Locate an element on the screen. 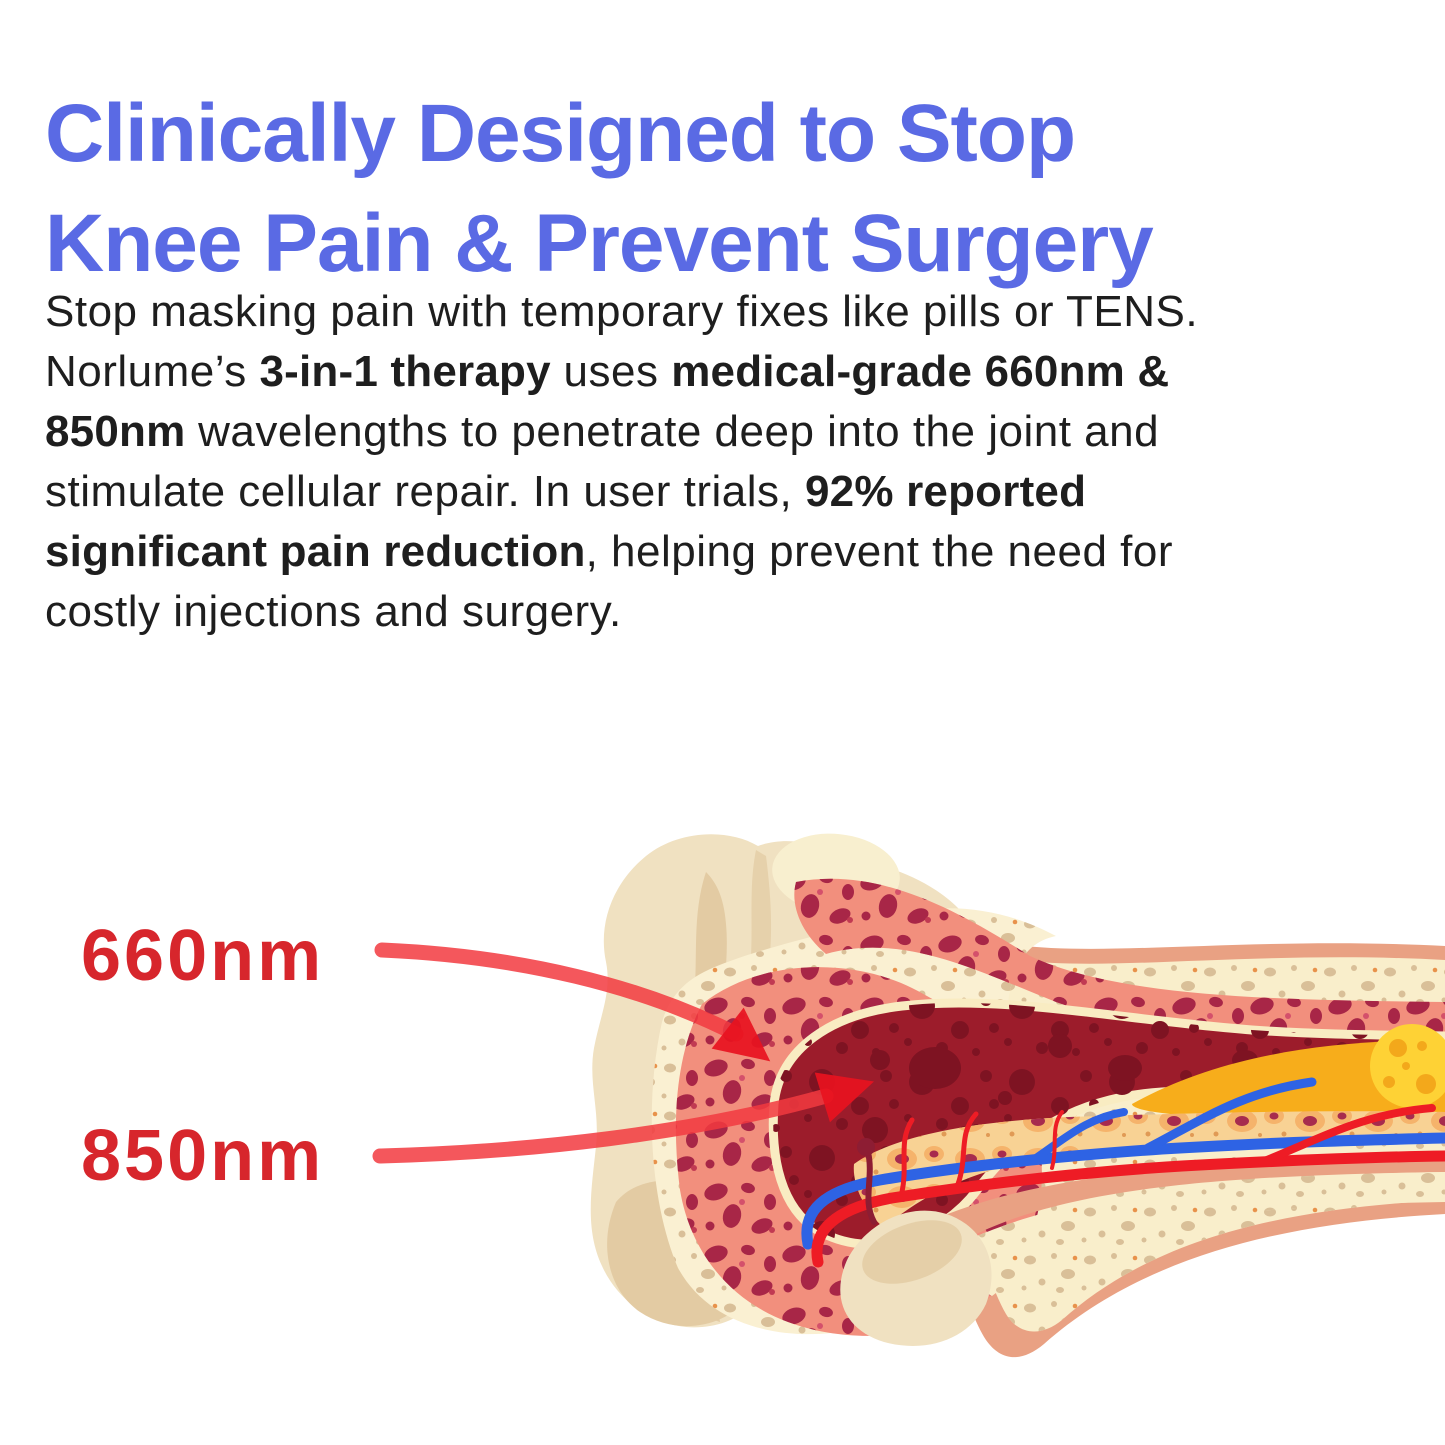  lower-periosteum-sliver is located at coordinates (1176, 1207).